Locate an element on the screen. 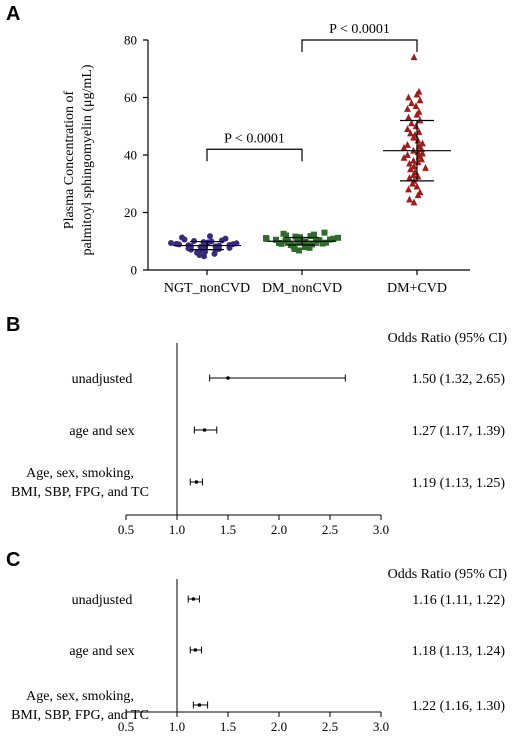 The width and height of the screenshot is (520, 756). y-ticks: 0 20 40 60 80 is located at coordinates (136, 155).